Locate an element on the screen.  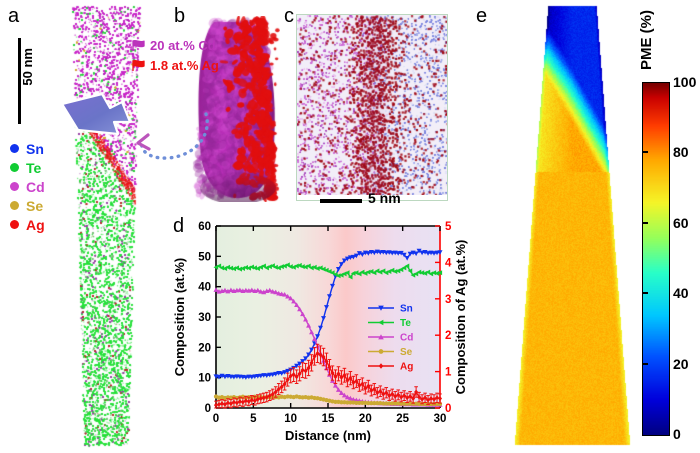
colorbar is located at coordinates (656, 259).